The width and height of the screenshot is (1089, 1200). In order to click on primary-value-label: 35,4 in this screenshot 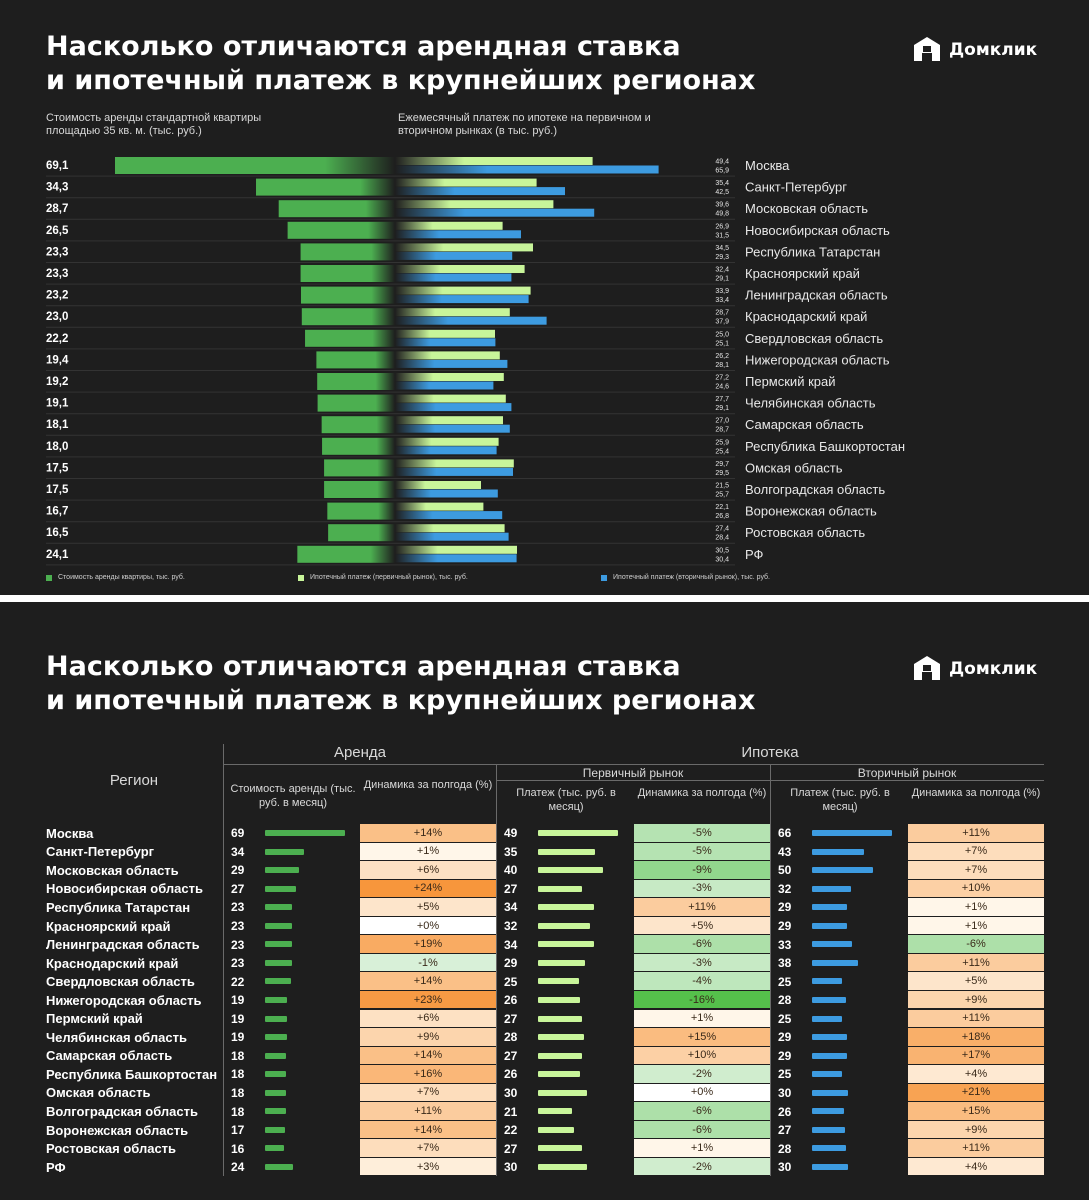, I will do `click(722, 183)`.